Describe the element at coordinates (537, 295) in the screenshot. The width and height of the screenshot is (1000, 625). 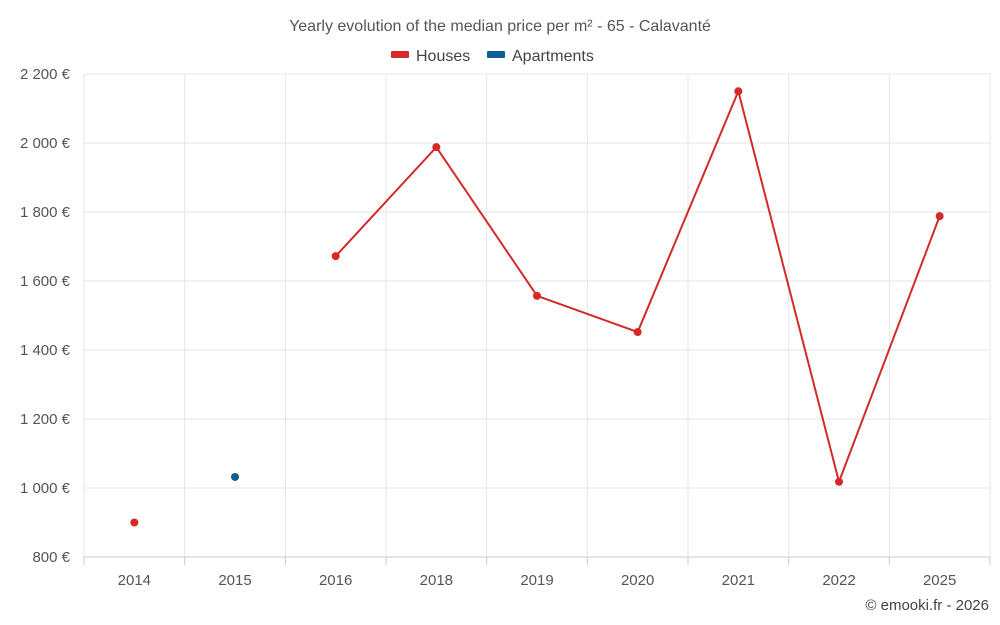
I see `data-point-houses-2019` at that location.